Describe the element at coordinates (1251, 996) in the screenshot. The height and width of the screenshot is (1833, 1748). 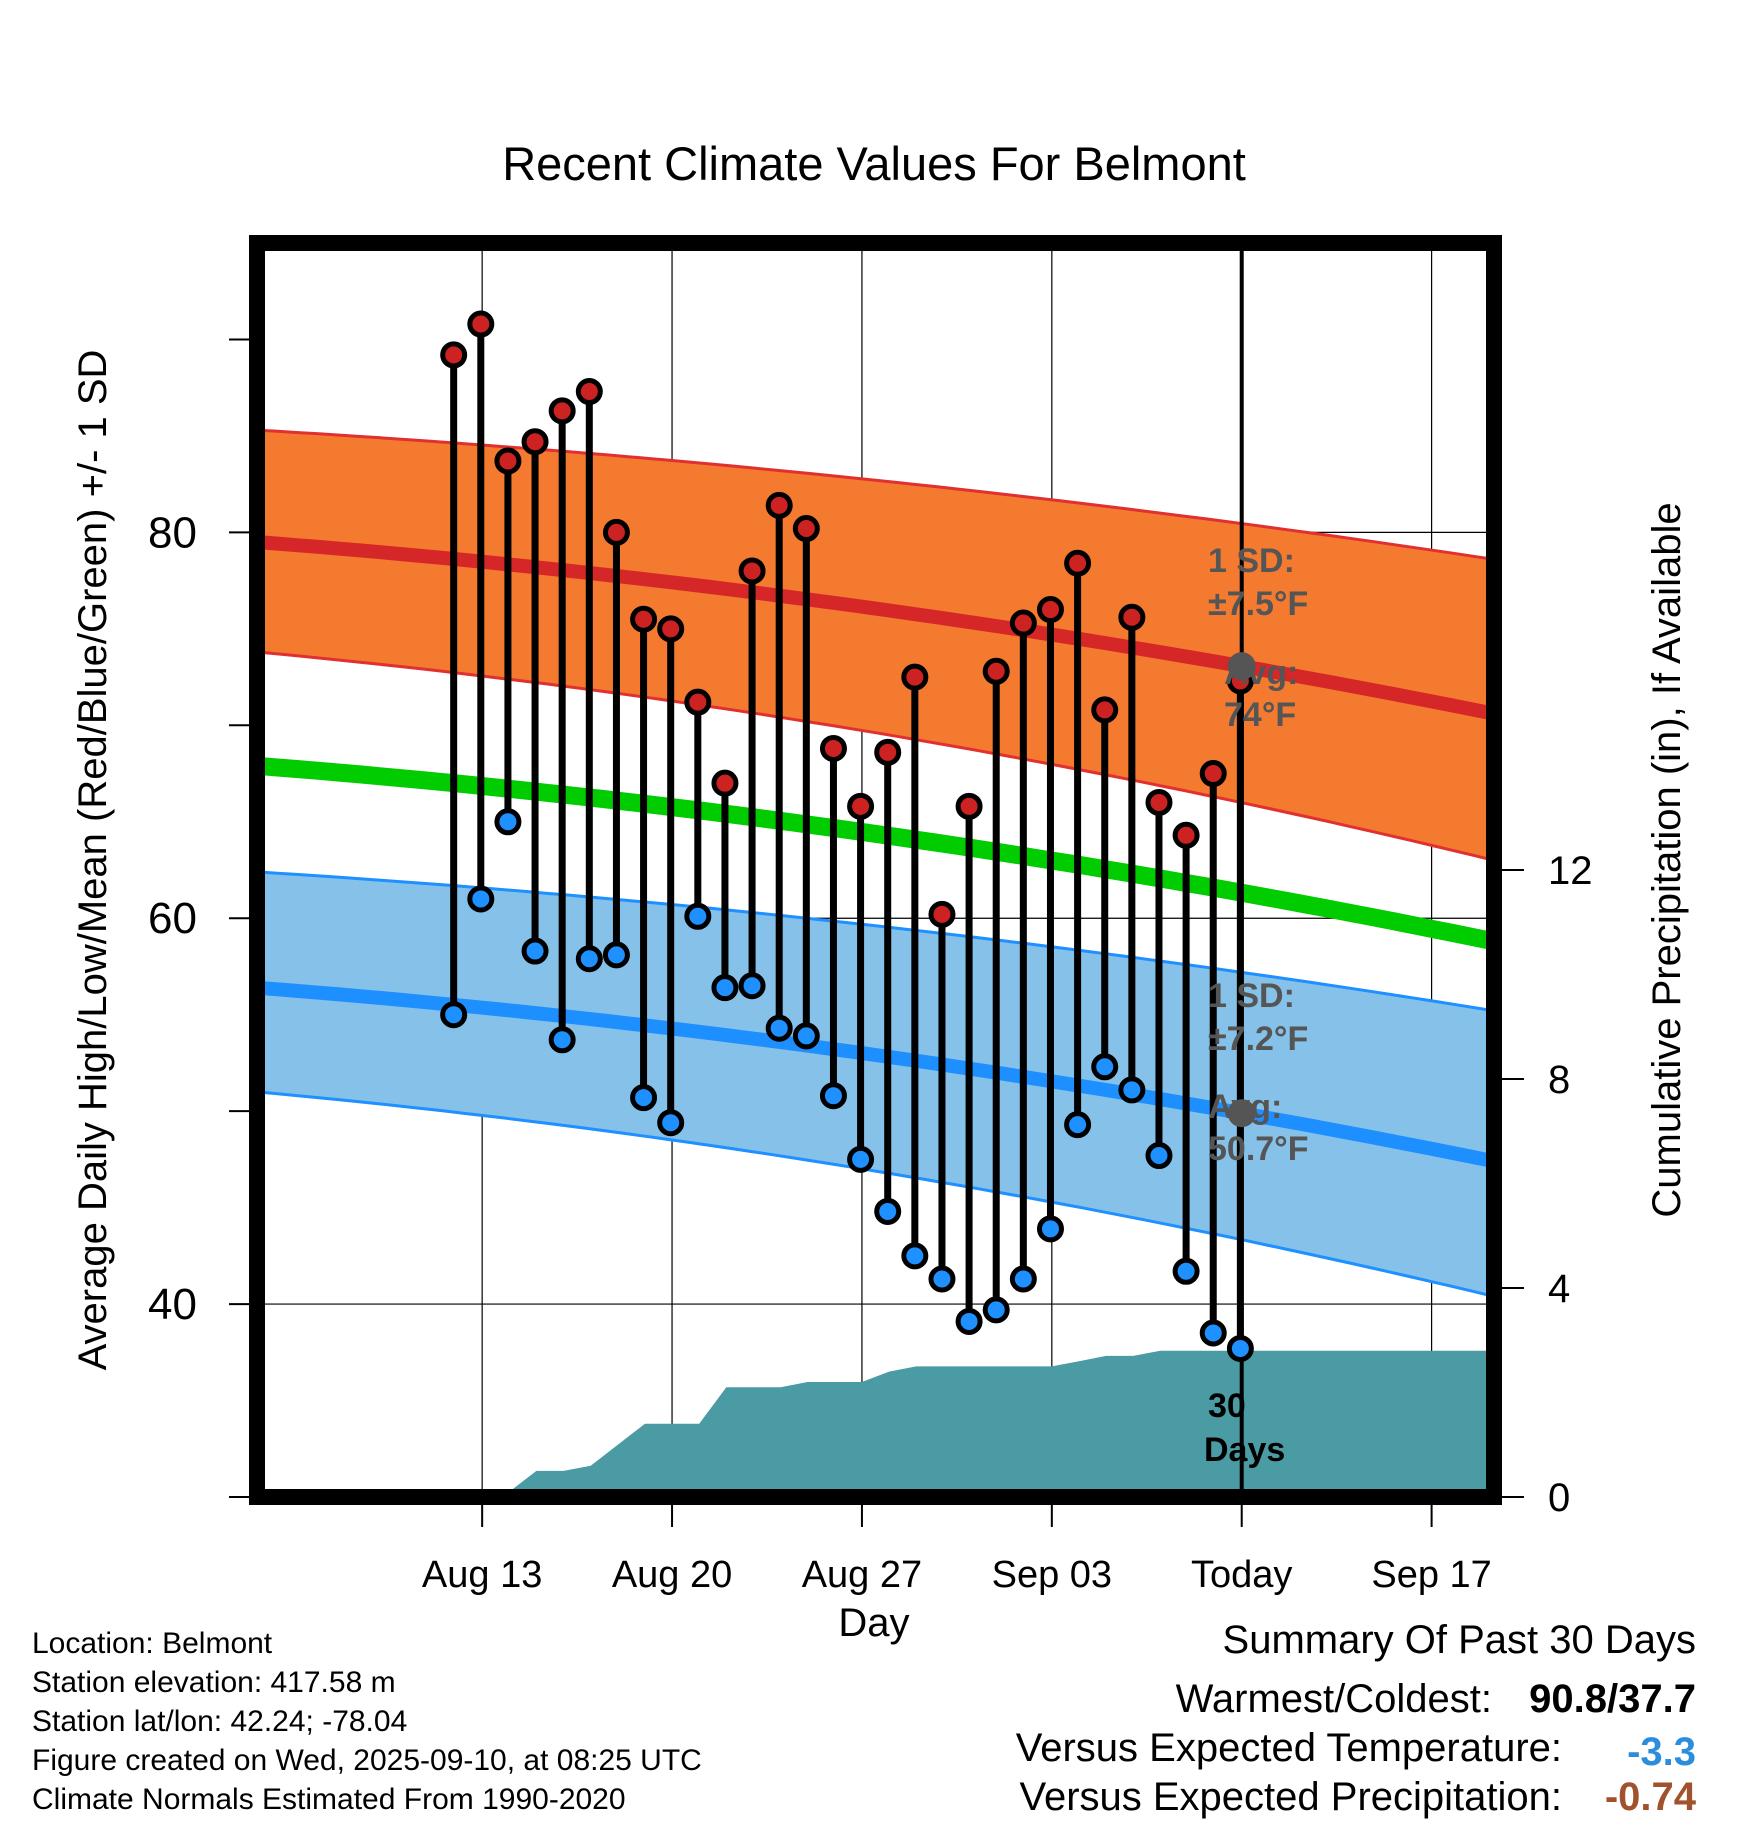
I see `low-sd-label: 1 SD:` at that location.